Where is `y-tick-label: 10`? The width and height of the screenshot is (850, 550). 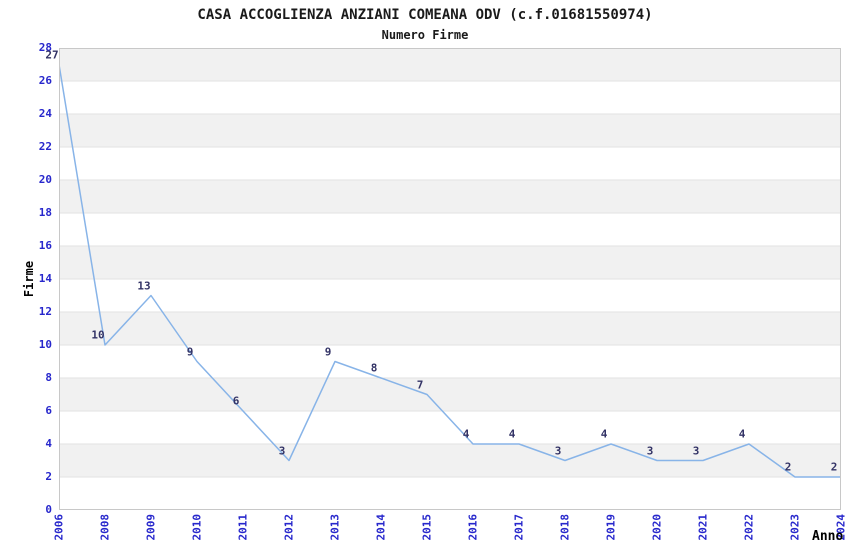
y-tick-label: 10 is located at coordinates (45, 344).